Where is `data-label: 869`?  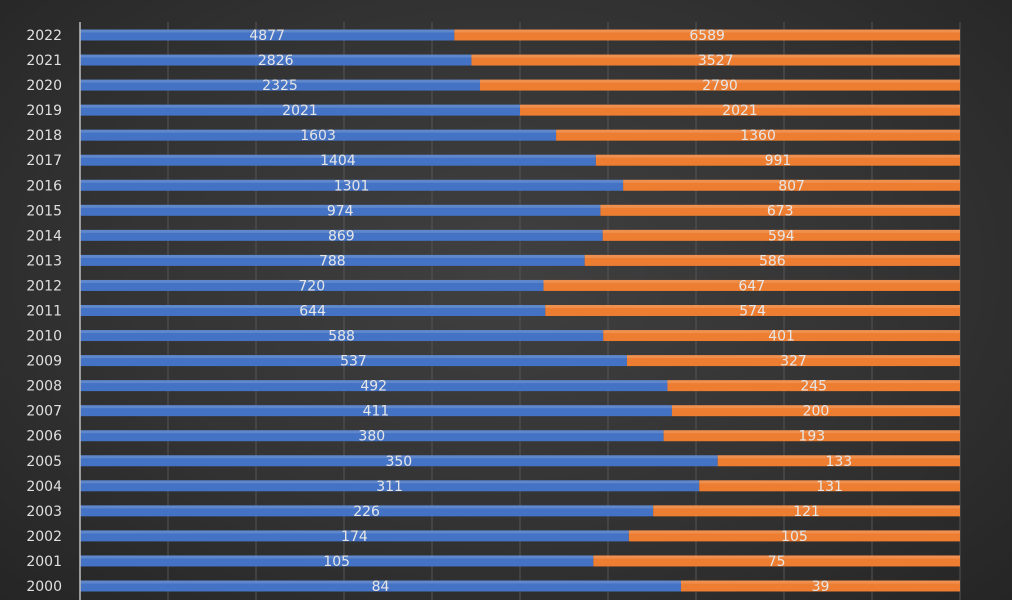
data-label: 869 is located at coordinates (341, 236).